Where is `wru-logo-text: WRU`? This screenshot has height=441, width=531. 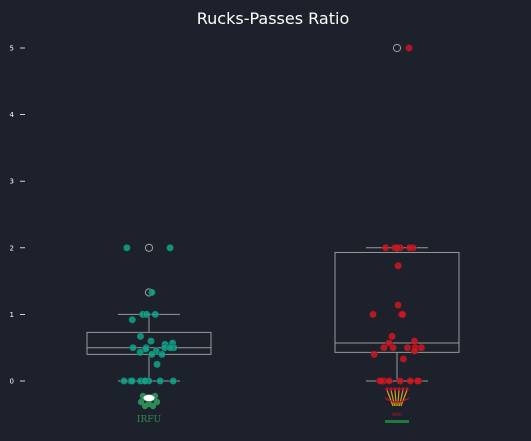
wru-logo-text: WRU is located at coordinates (397, 414).